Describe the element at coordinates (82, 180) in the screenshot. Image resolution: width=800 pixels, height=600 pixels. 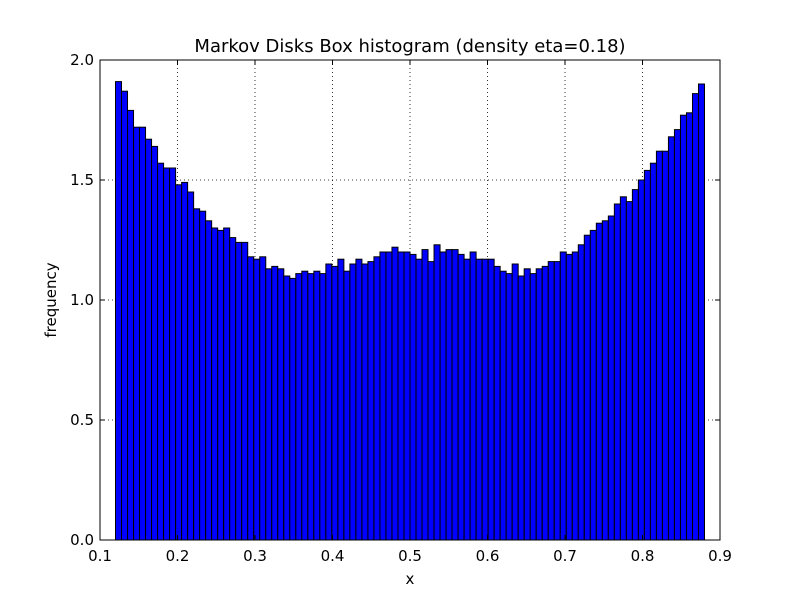
I see `y-tick-label: 1.5` at that location.